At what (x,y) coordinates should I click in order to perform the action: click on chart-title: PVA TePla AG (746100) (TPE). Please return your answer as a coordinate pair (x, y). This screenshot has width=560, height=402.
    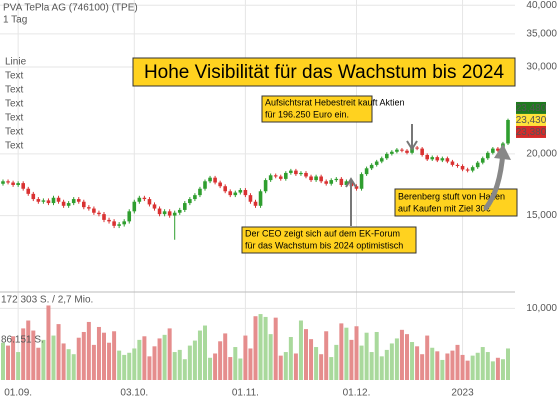
    Looking at the image, I should click on (70, 8).